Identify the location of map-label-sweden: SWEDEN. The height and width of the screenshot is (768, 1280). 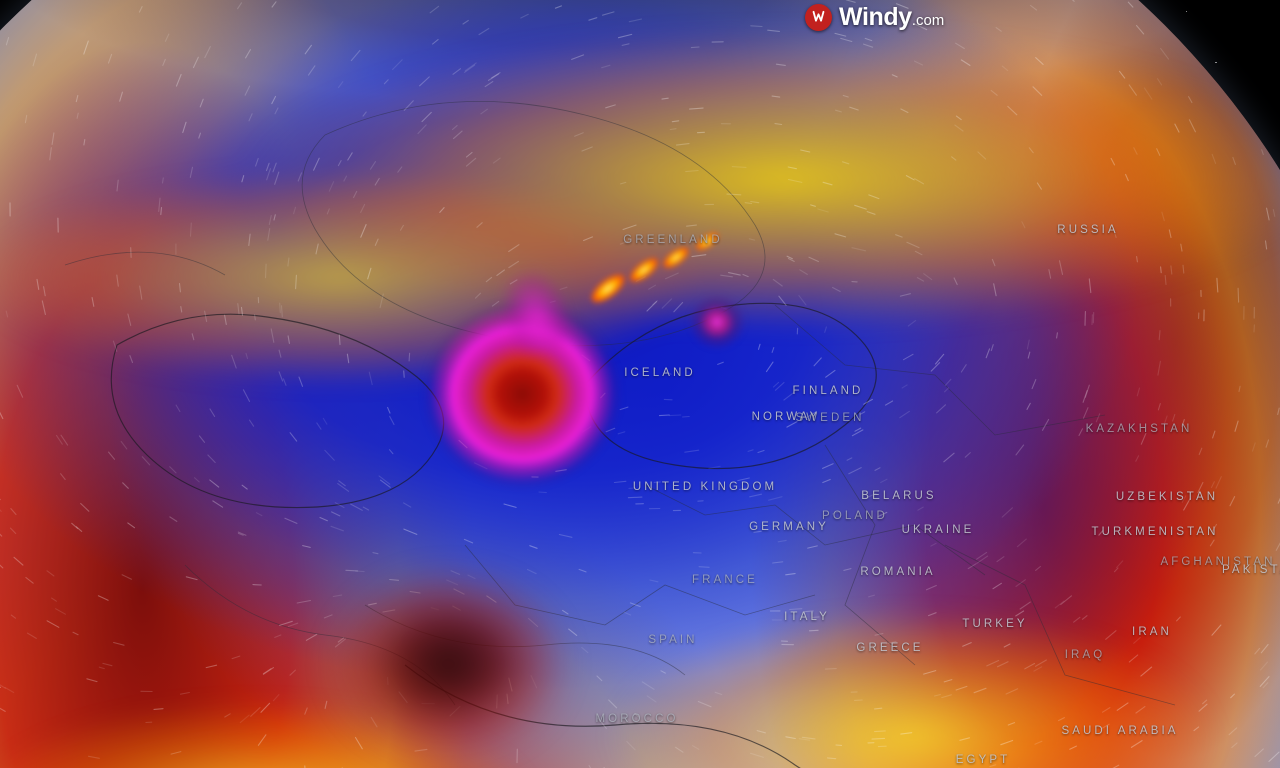
(830, 418).